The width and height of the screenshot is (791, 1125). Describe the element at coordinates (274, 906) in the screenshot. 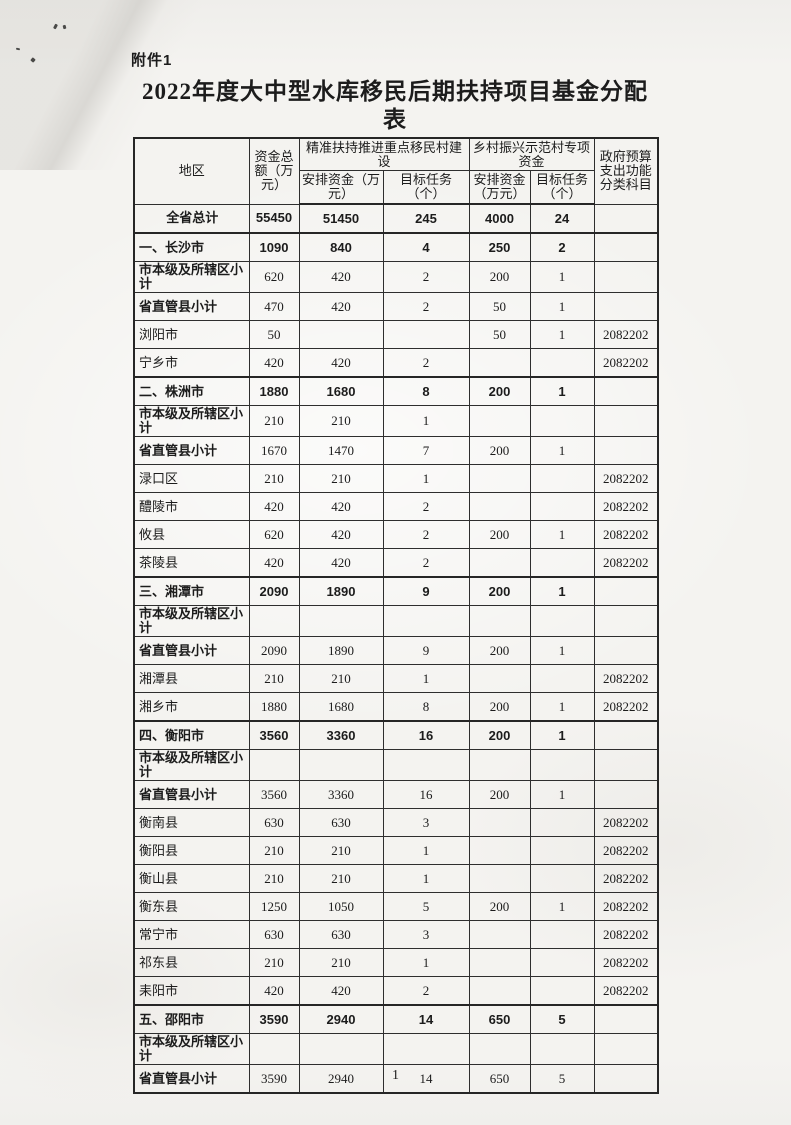

I see `total-fund-cell: 1250` at that location.